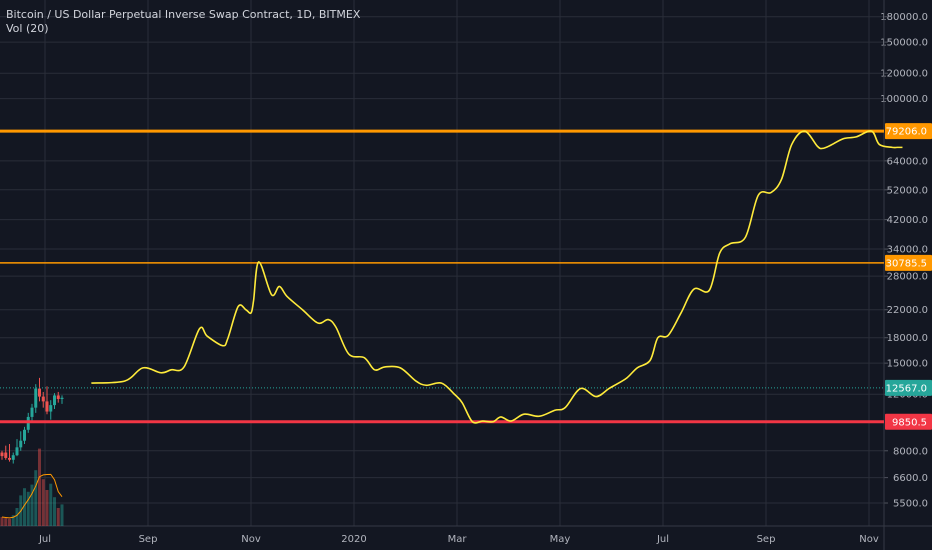 The image size is (932, 550). I want to click on y-tick-label: 18000.0, so click(907, 338).